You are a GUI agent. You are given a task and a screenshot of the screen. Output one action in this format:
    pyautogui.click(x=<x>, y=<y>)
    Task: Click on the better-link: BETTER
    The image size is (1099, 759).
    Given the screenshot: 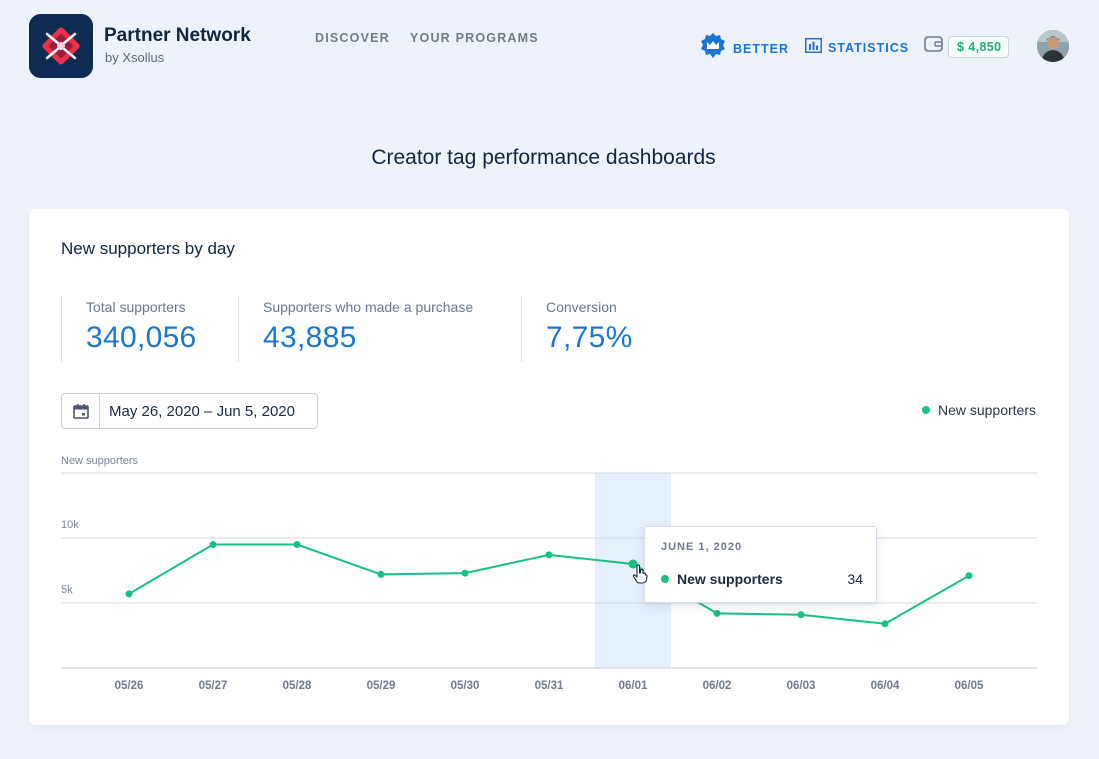 What is the action you would take?
    pyautogui.click(x=744, y=48)
    